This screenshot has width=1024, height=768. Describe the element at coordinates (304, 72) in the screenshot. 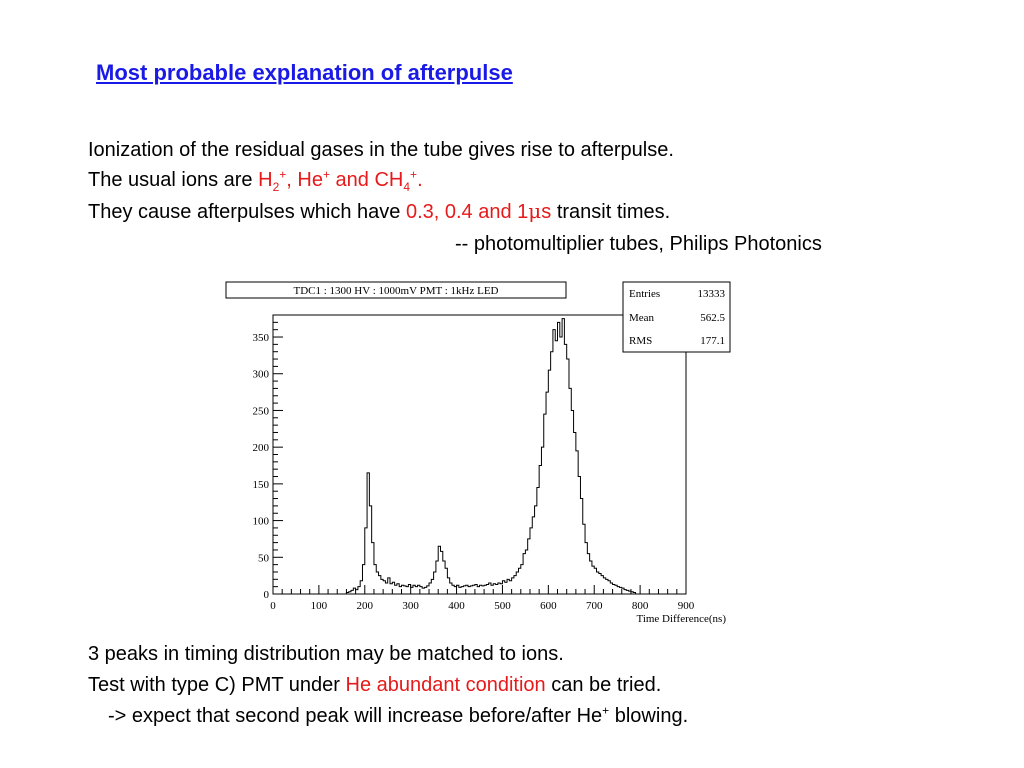

I see `slide-title: Most probable explanation of afterpulse` at that location.